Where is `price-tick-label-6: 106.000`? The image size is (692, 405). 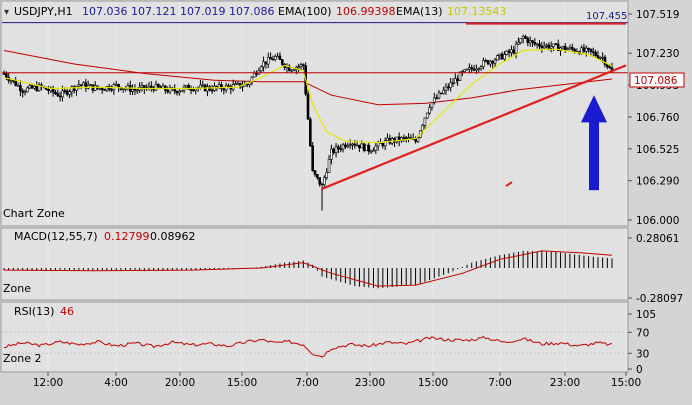 price-tick-label-6: 106.000 is located at coordinates (657, 221).